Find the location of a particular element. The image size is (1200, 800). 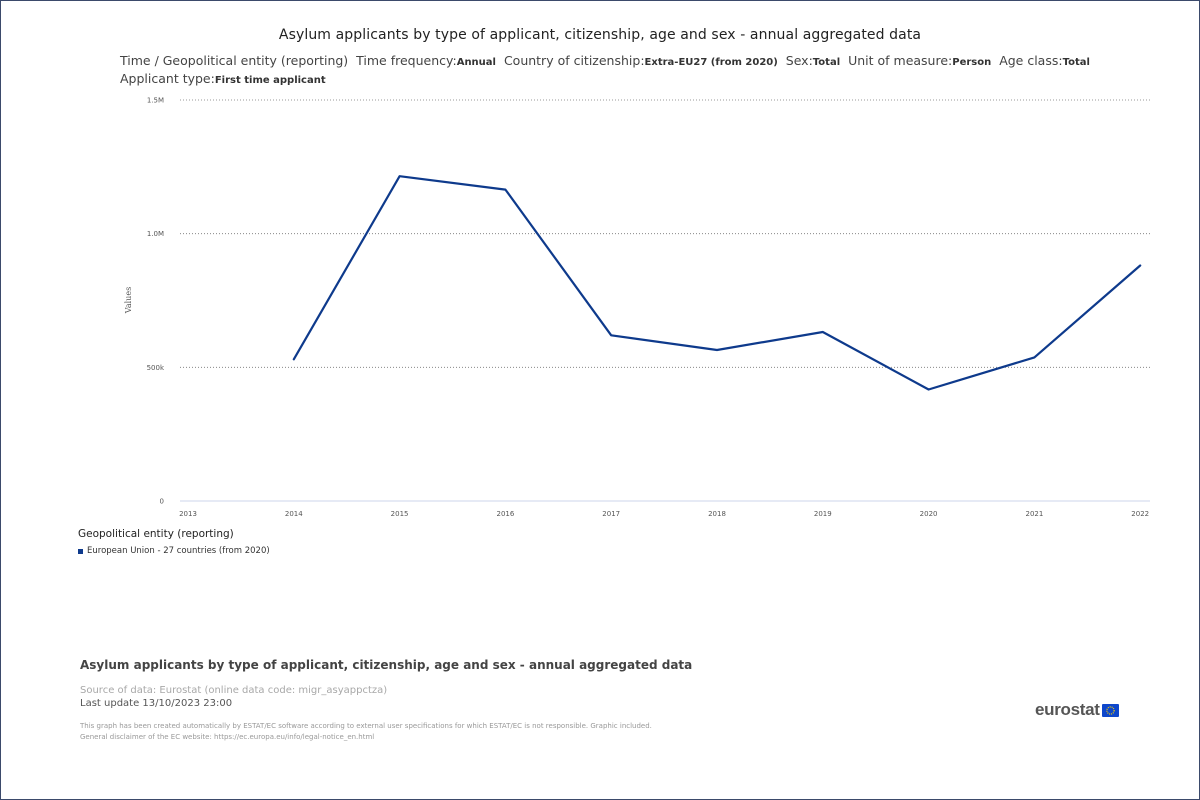

filter-key: Unit of measure: is located at coordinates (900, 60).